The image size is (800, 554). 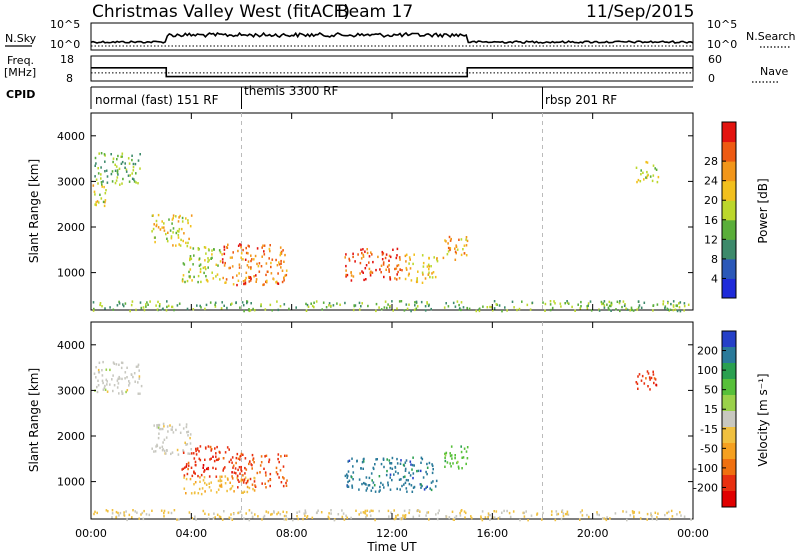 What do you see at coordinates (729, 210) in the screenshot?
I see `power-colorbar-frame` at bounding box center [729, 210].